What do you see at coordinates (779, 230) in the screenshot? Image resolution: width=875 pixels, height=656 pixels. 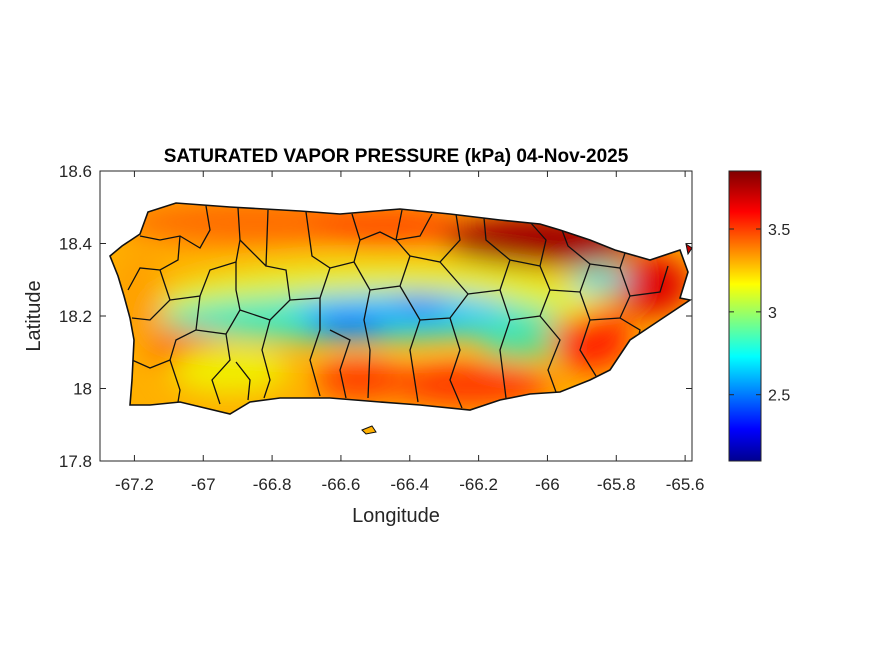 I see `colorbar-tick-label: 3.5` at bounding box center [779, 230].